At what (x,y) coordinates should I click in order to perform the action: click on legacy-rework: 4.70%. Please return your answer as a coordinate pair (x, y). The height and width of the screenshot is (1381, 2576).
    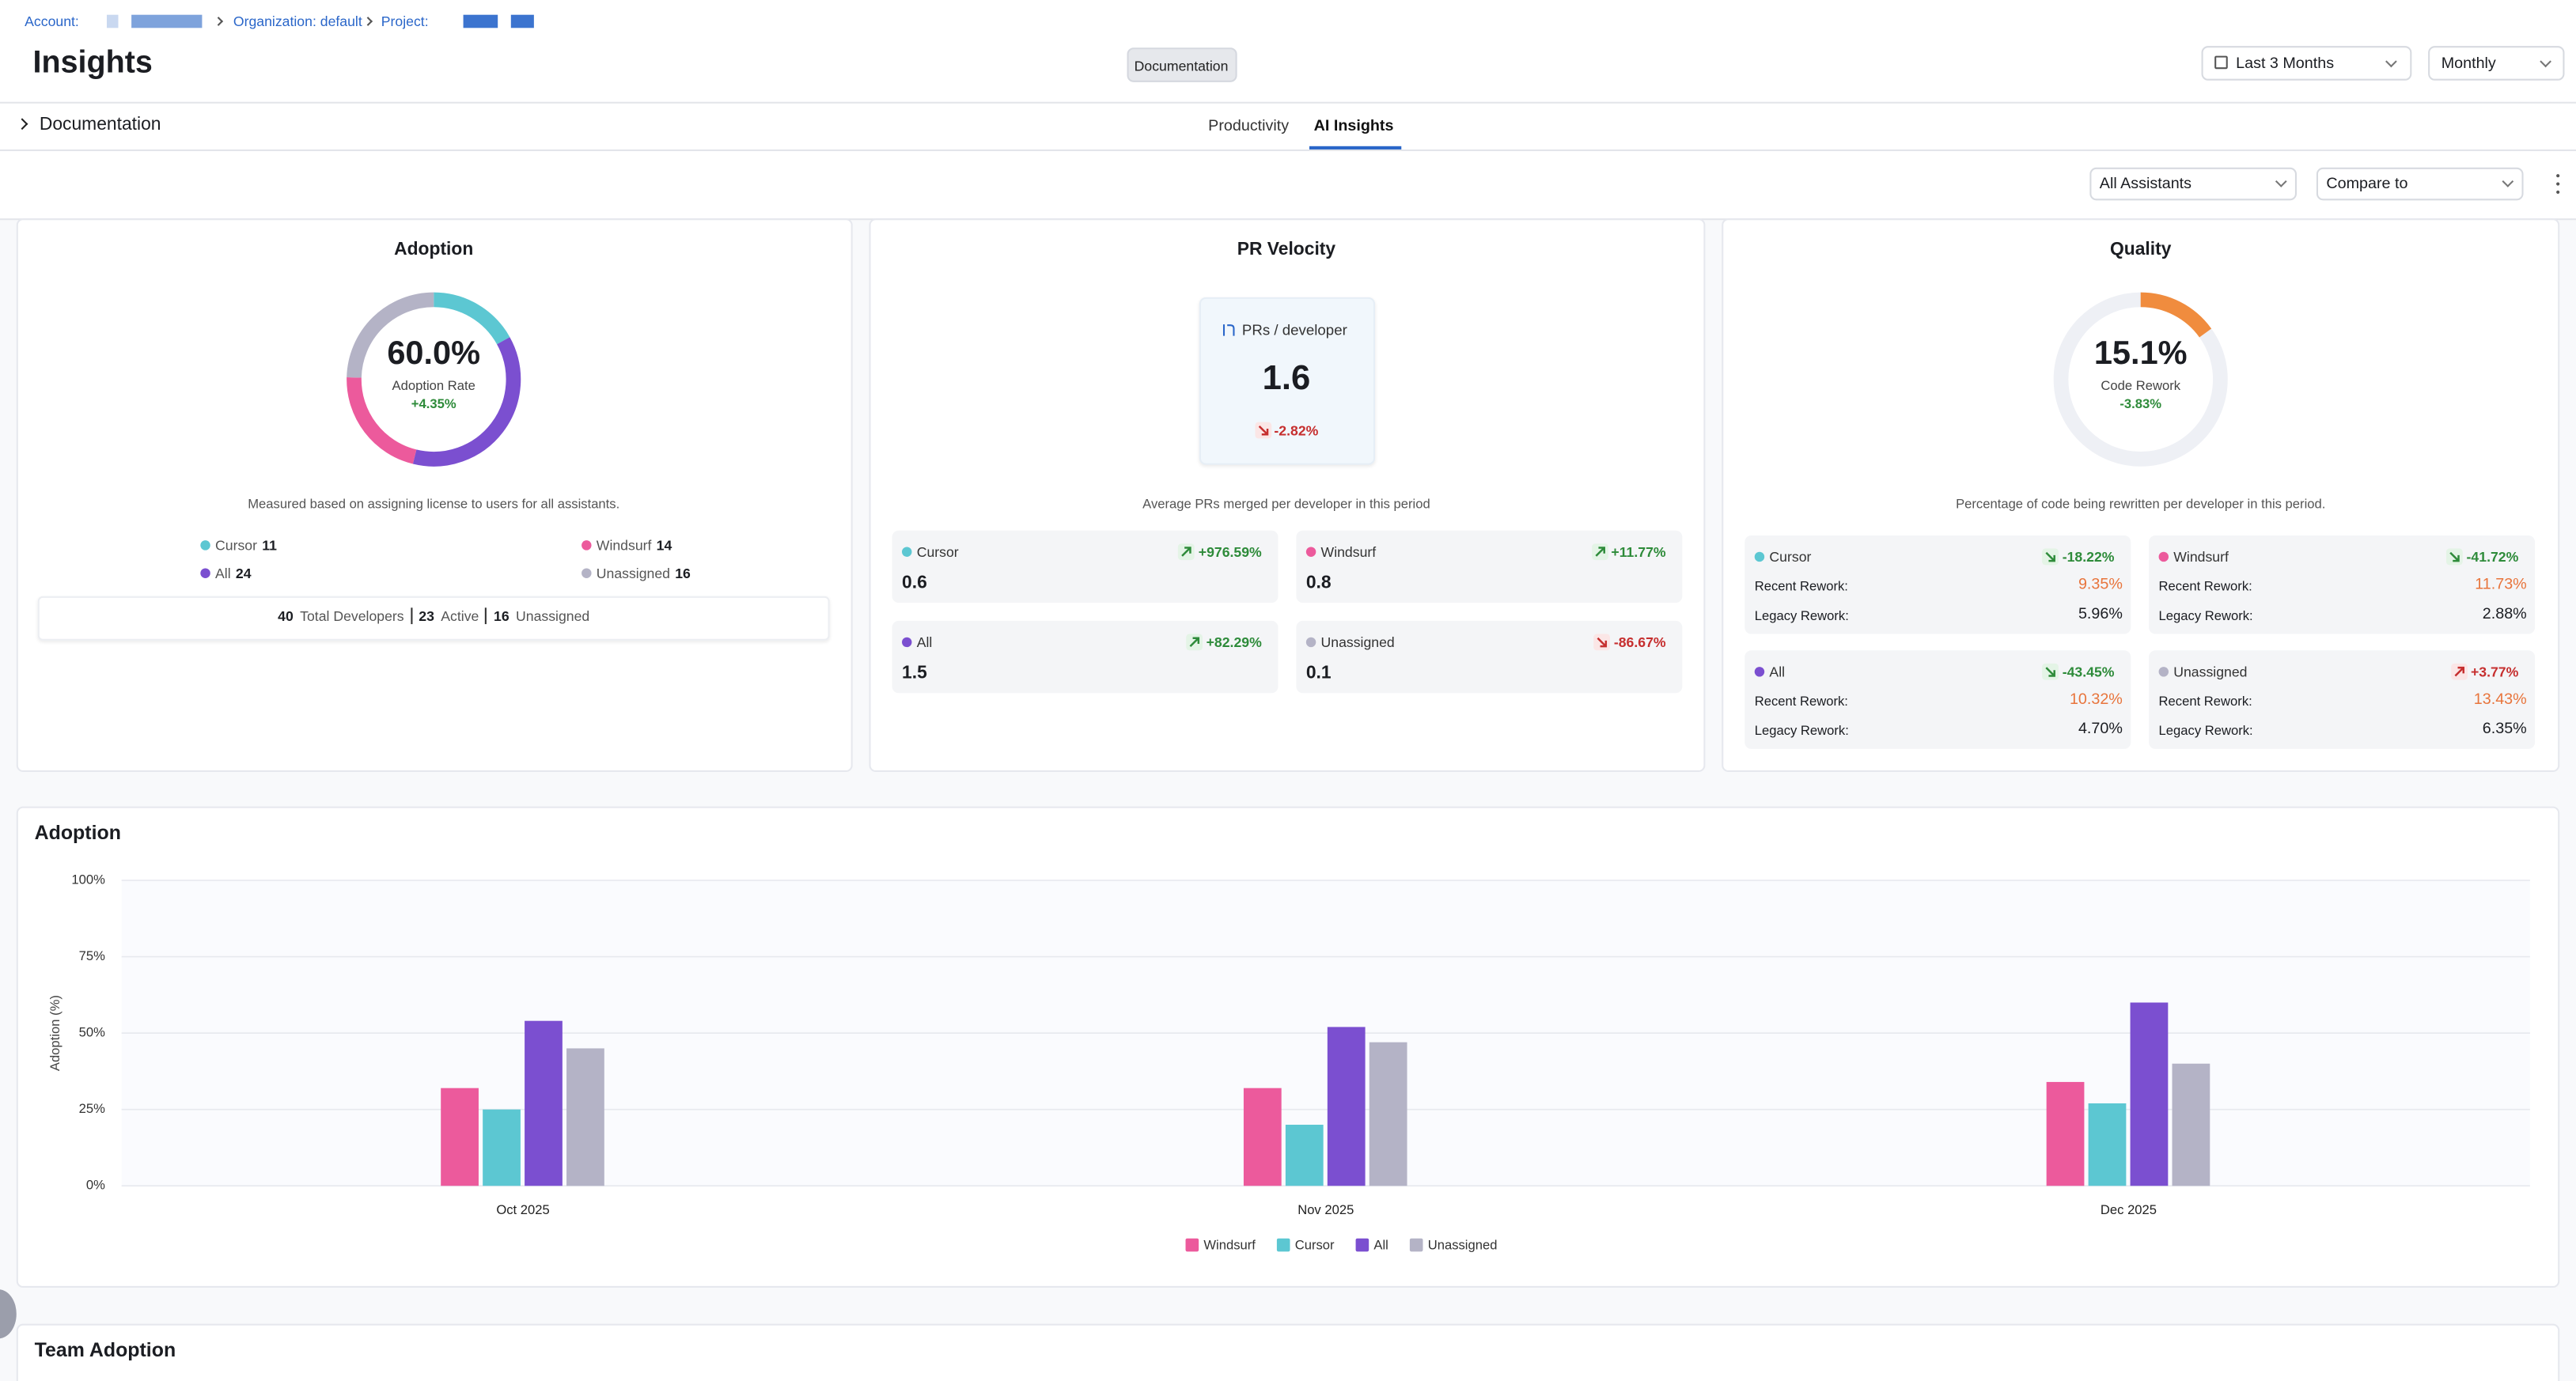
    Looking at the image, I should click on (2100, 729).